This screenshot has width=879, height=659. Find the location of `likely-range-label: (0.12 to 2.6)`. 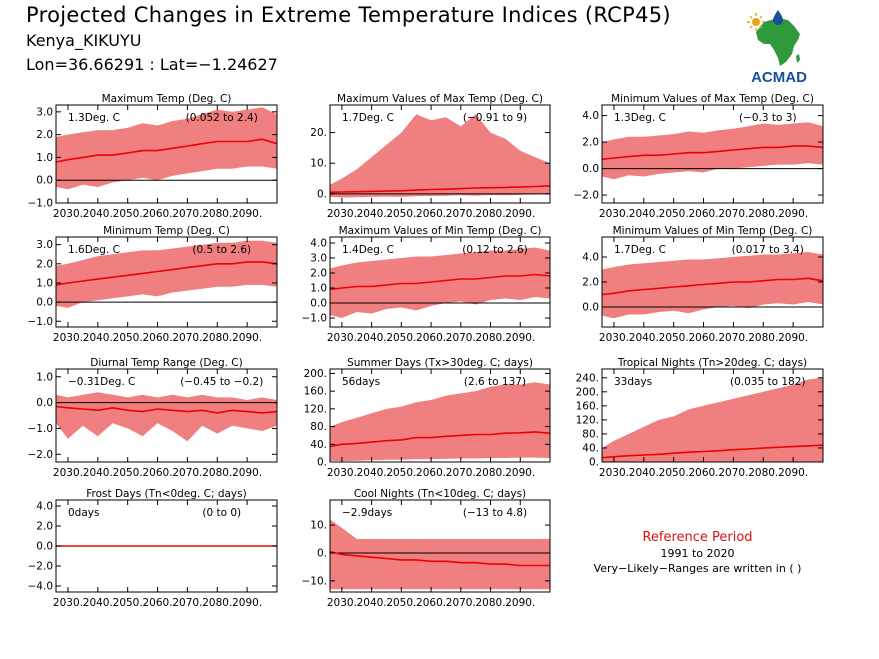

likely-range-label: (0.12 to 2.6) is located at coordinates (495, 250).